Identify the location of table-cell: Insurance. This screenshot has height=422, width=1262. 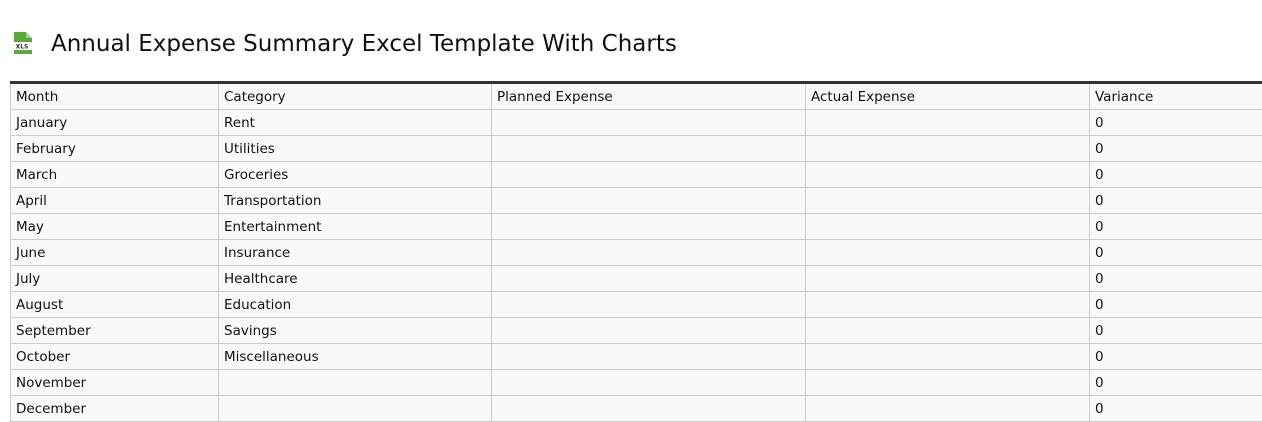
(355, 252).